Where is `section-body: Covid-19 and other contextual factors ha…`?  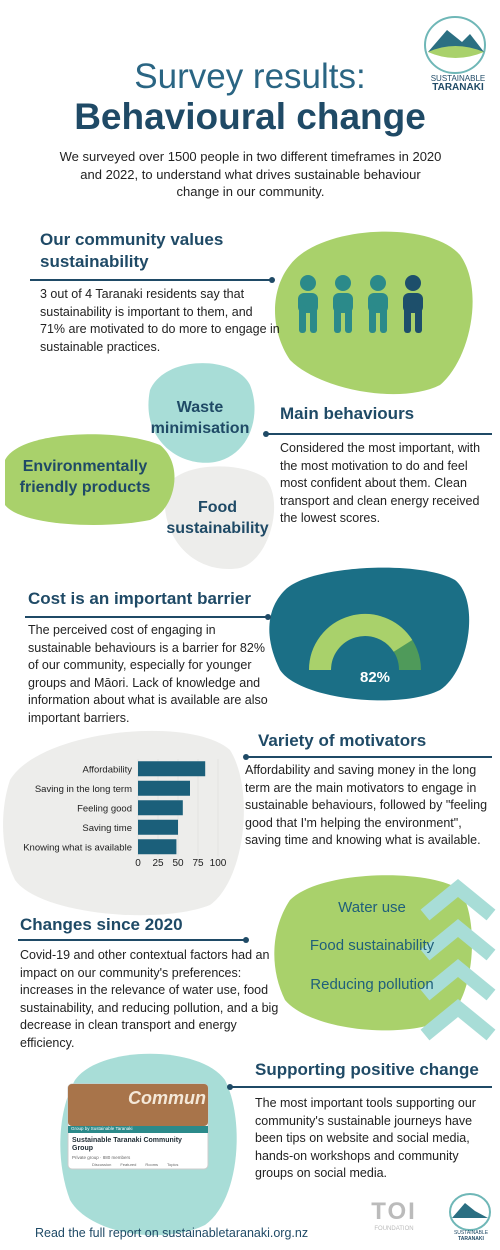
section-body: Covid-19 and other contextual factors ha… is located at coordinates (149, 999).